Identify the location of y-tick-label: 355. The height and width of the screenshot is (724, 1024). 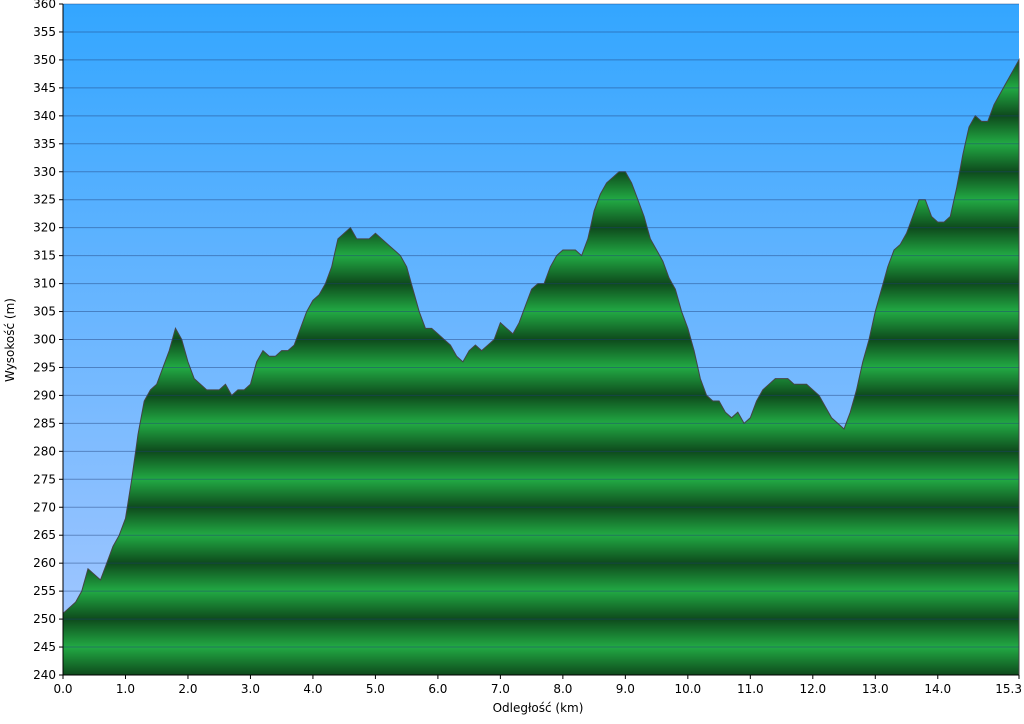
(44, 32).